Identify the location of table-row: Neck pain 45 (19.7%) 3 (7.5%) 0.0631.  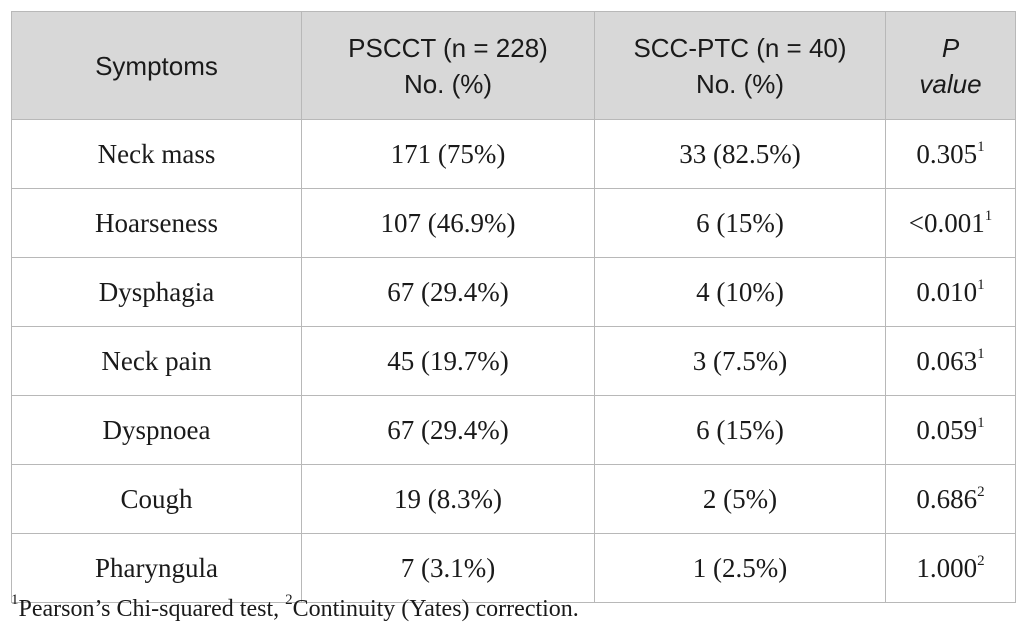
(513, 361).